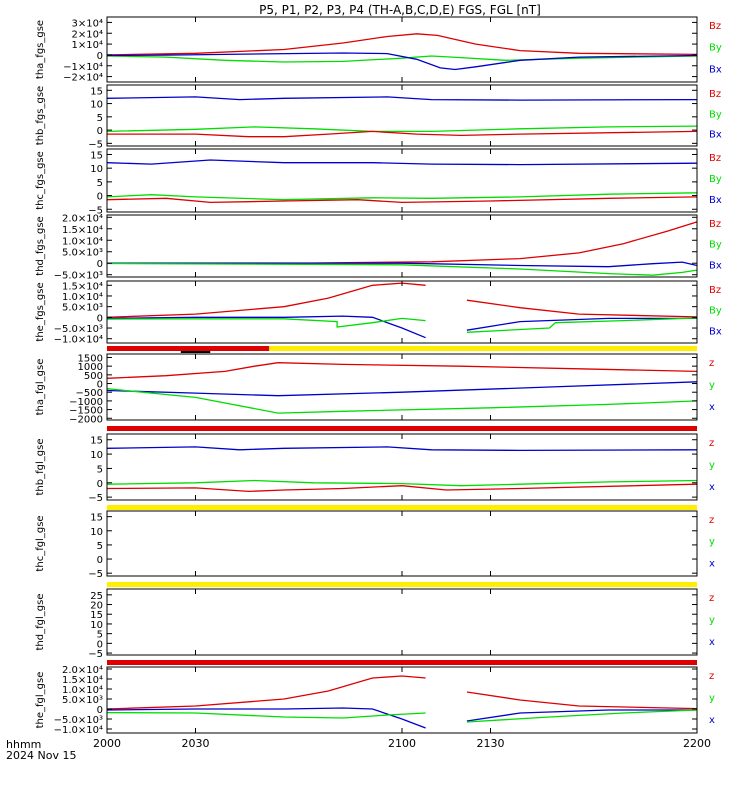 This screenshot has height=800, width=750. I want to click on y-tick-label: 3×10⁴, so click(87, 23).